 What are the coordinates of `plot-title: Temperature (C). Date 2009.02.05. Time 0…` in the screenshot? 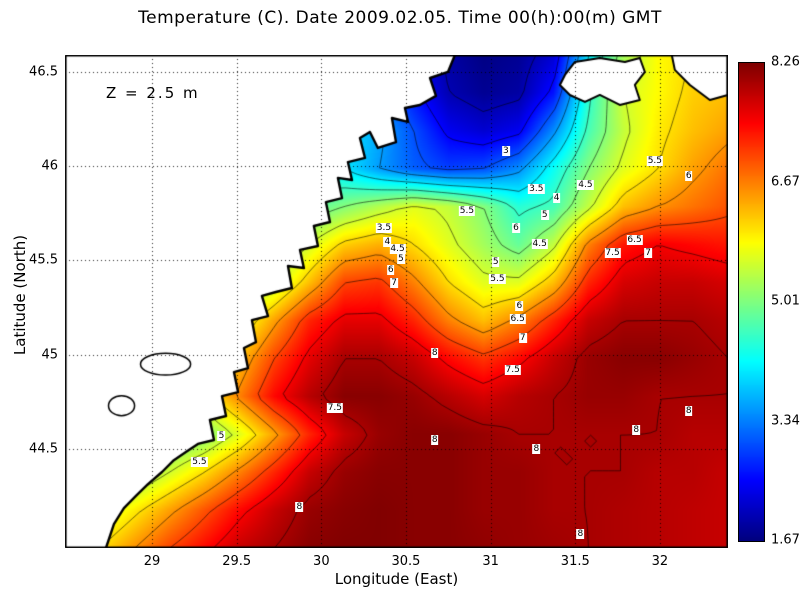 It's located at (400, 18).